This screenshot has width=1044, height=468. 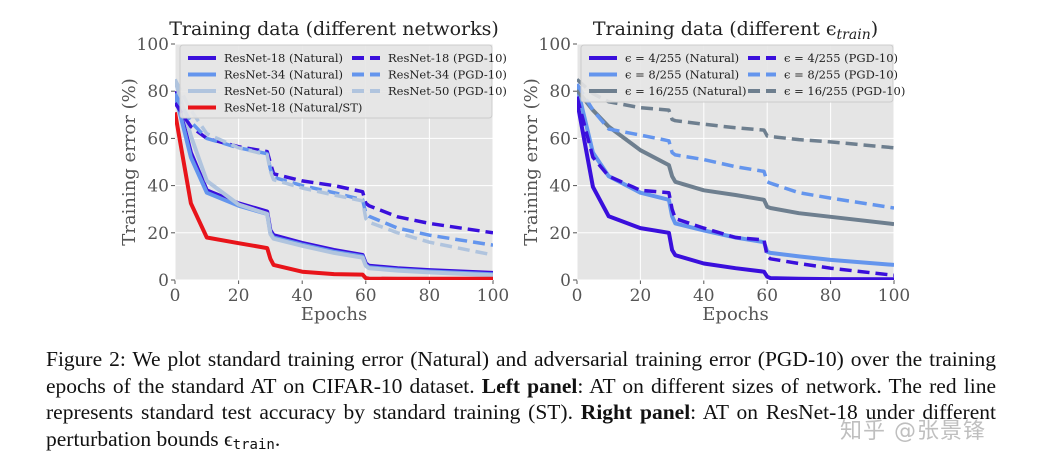 I want to click on legend-entry: ϵ = 8/255 (Natural), so click(x=682, y=75).